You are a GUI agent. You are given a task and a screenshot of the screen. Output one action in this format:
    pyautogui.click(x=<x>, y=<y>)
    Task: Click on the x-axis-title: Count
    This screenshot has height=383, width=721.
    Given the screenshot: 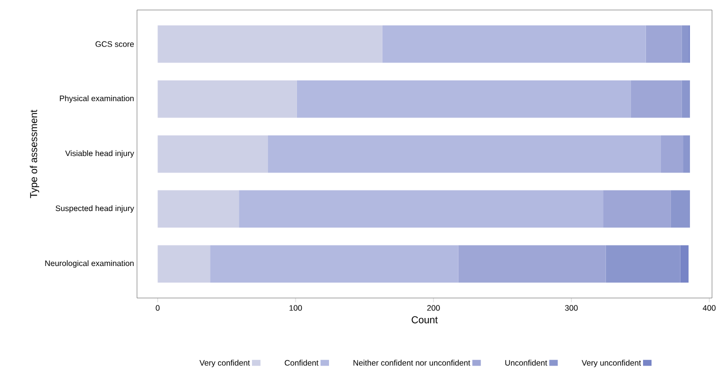 What is the action you would take?
    pyautogui.click(x=425, y=320)
    